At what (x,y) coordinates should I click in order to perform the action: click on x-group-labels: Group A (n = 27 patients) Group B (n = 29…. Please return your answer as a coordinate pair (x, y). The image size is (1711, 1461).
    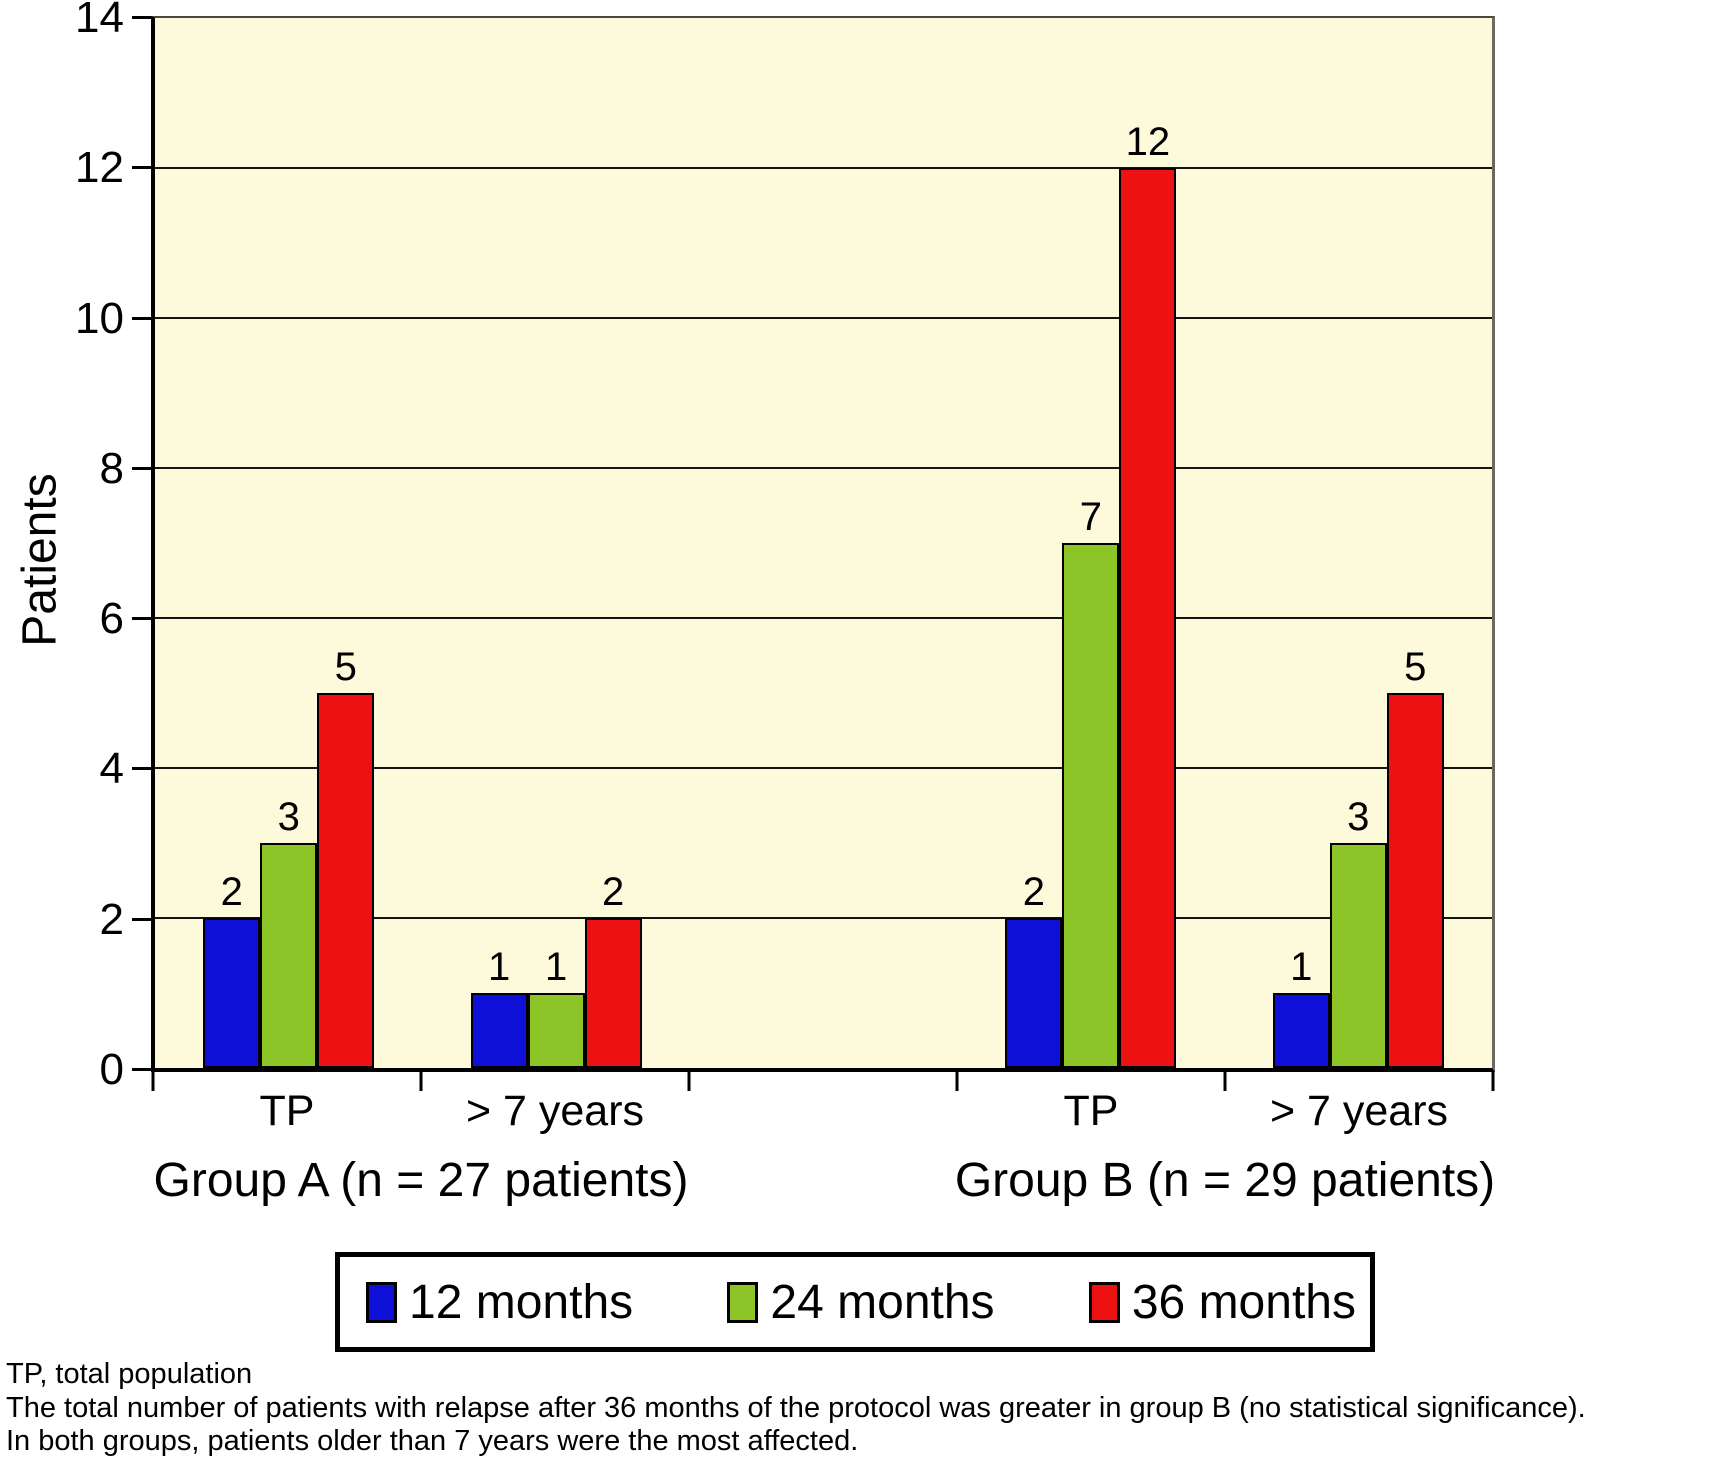
    Looking at the image, I should click on (824, 1184).